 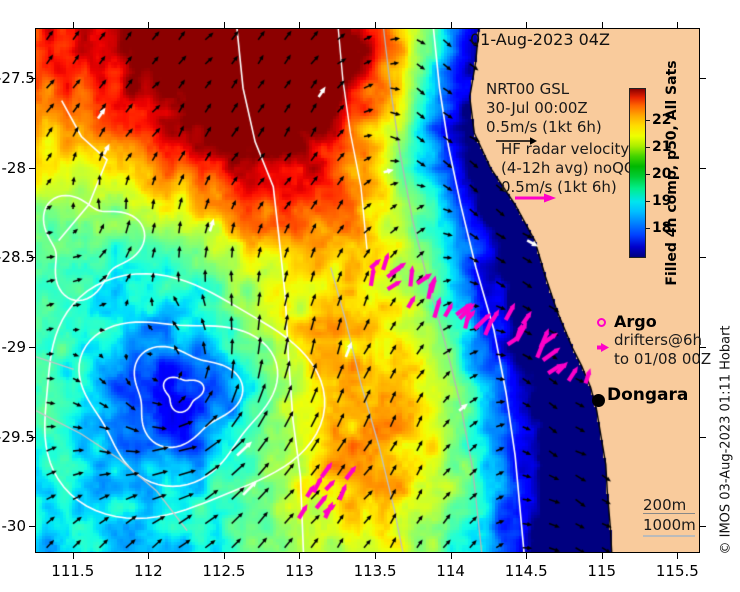 What do you see at coordinates (565, 149) in the screenshot?
I see `hf-radar-label-line1: HF radar velocity` at bounding box center [565, 149].